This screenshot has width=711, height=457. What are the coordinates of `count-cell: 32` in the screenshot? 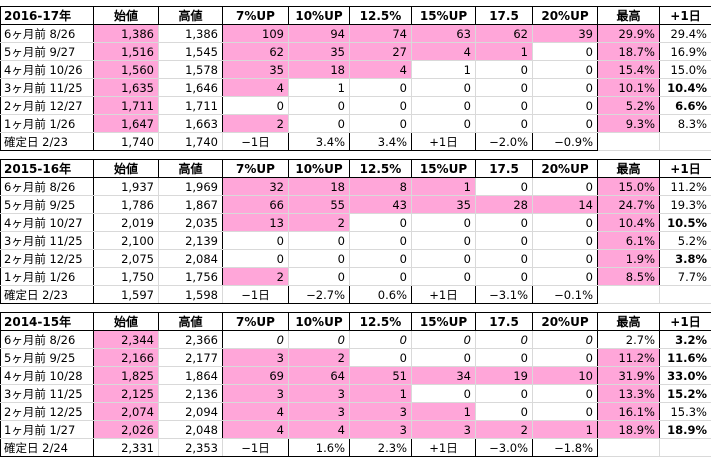 It's located at (255, 186).